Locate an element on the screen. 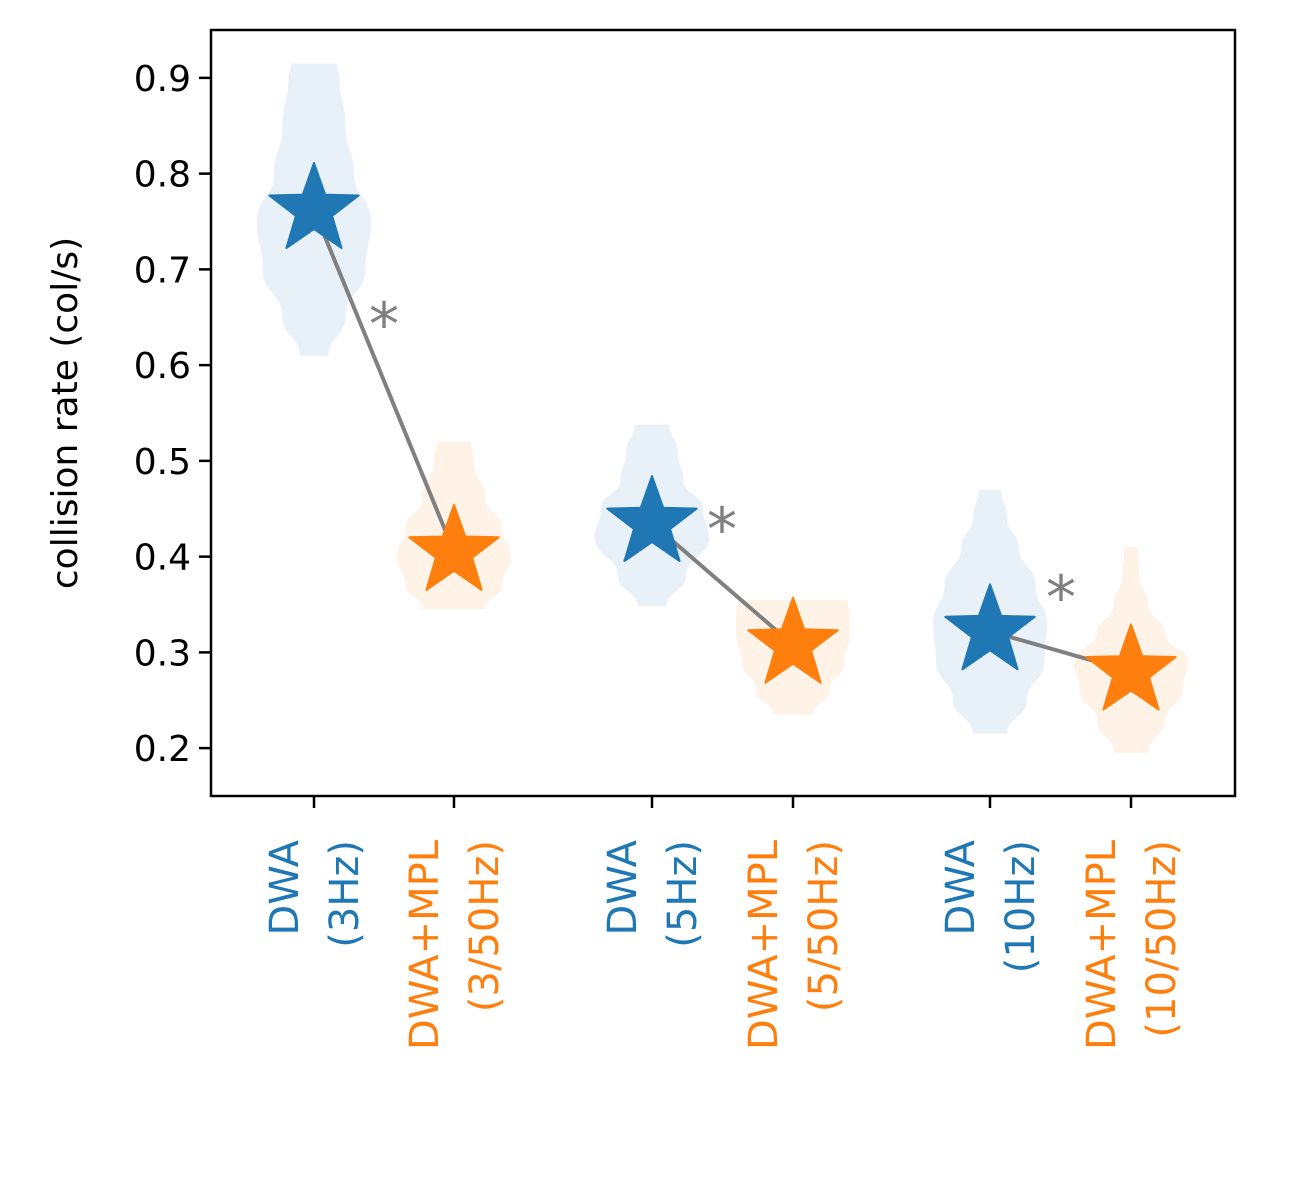 Image resolution: width=1313 pixels, height=1185 pixels. y-tick-label: 0.4 is located at coordinates (162, 558).